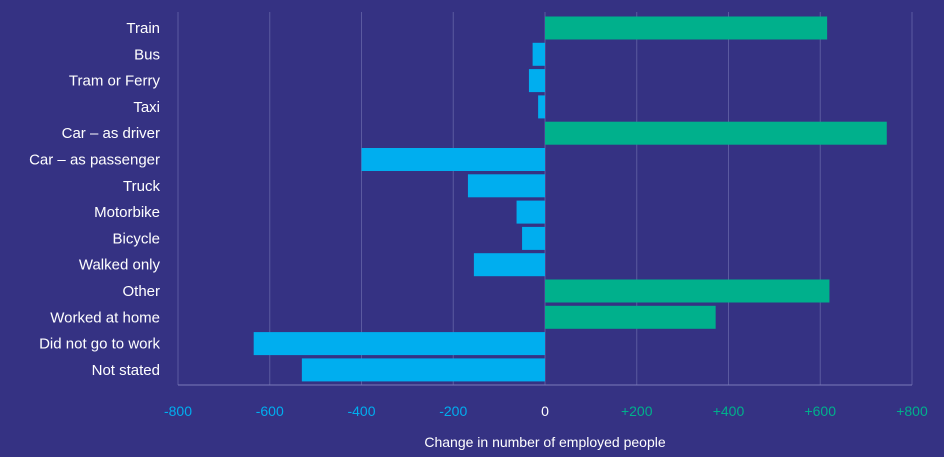 The height and width of the screenshot is (457, 944). Describe the element at coordinates (136, 238) in the screenshot. I see `category-label-8: Bicycle` at that location.